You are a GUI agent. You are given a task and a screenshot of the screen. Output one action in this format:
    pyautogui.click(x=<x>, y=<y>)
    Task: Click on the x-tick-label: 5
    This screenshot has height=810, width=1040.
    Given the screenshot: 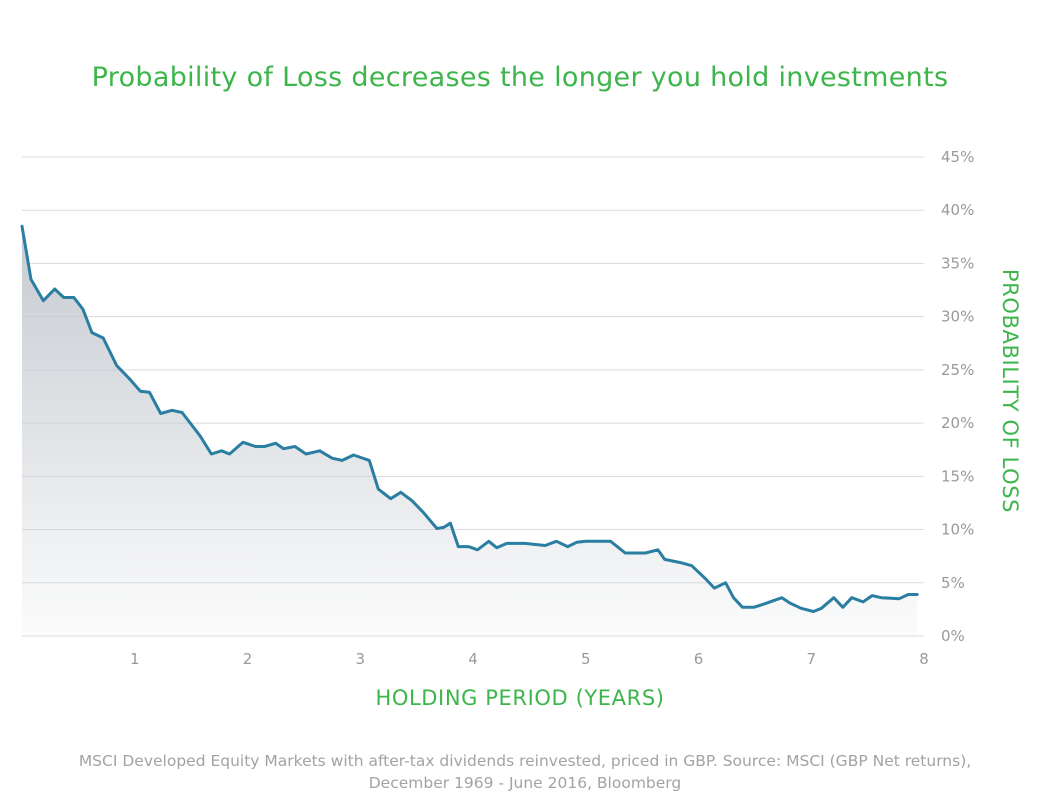 What is the action you would take?
    pyautogui.click(x=586, y=659)
    